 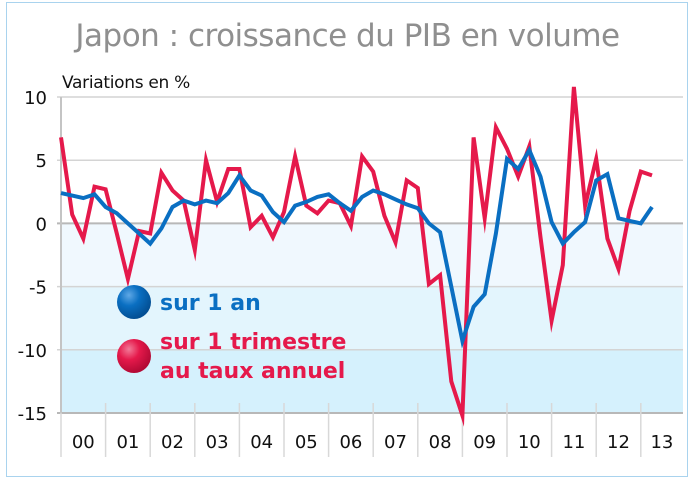 I want to click on legend-marker-blue, so click(x=134, y=302).